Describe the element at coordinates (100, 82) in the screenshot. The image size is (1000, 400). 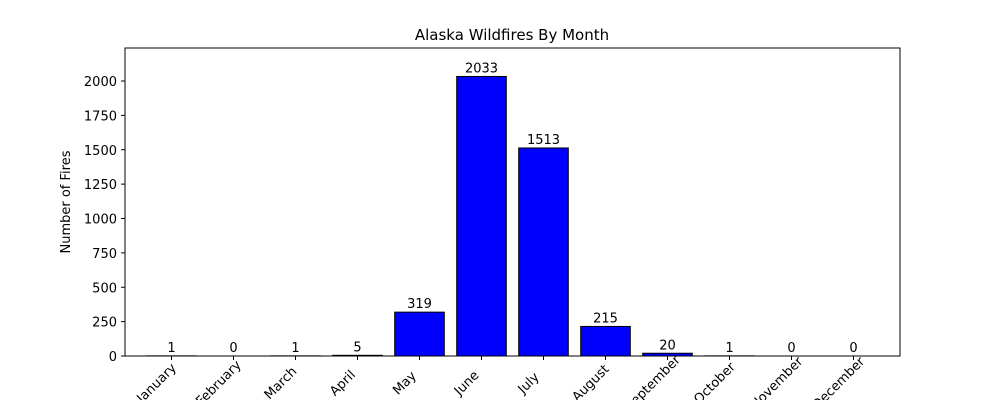
I see `y-tick-label: 2000` at that location.